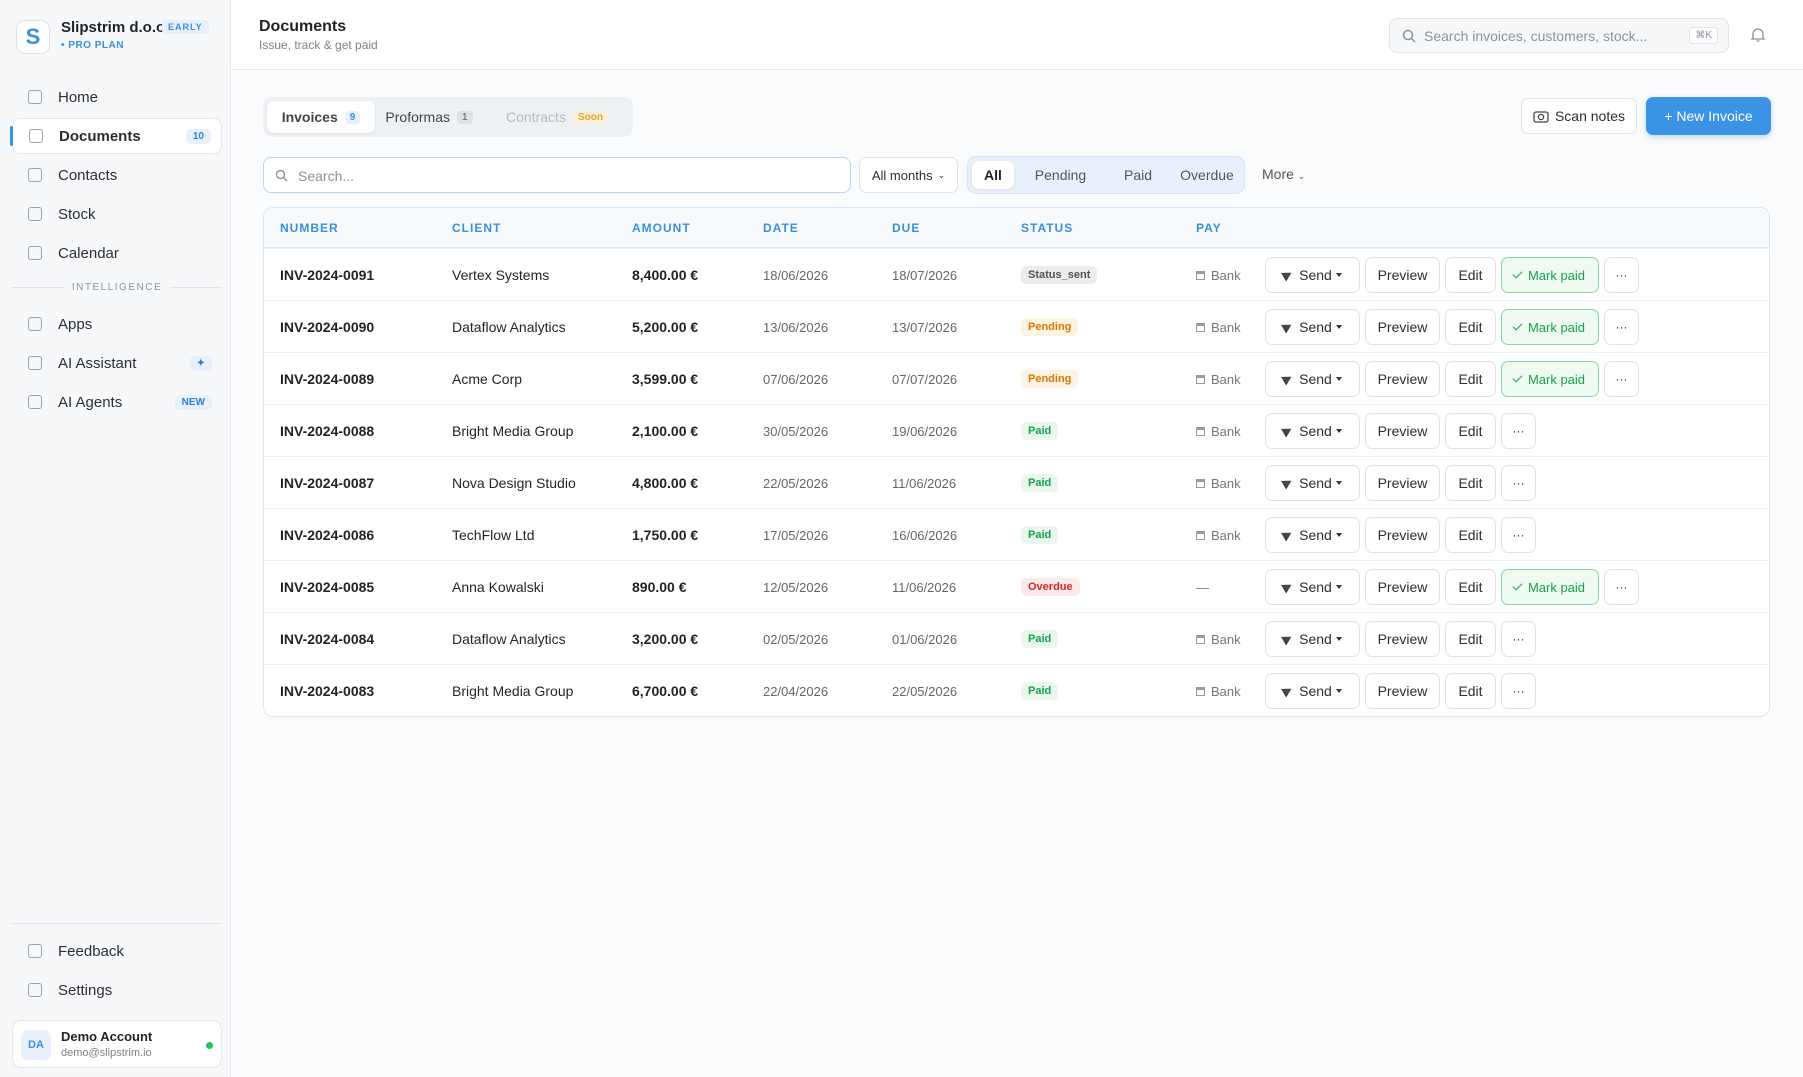 The width and height of the screenshot is (1803, 1077). What do you see at coordinates (327, 327) in the screenshot?
I see `cell-text: INV-2024-0090` at bounding box center [327, 327].